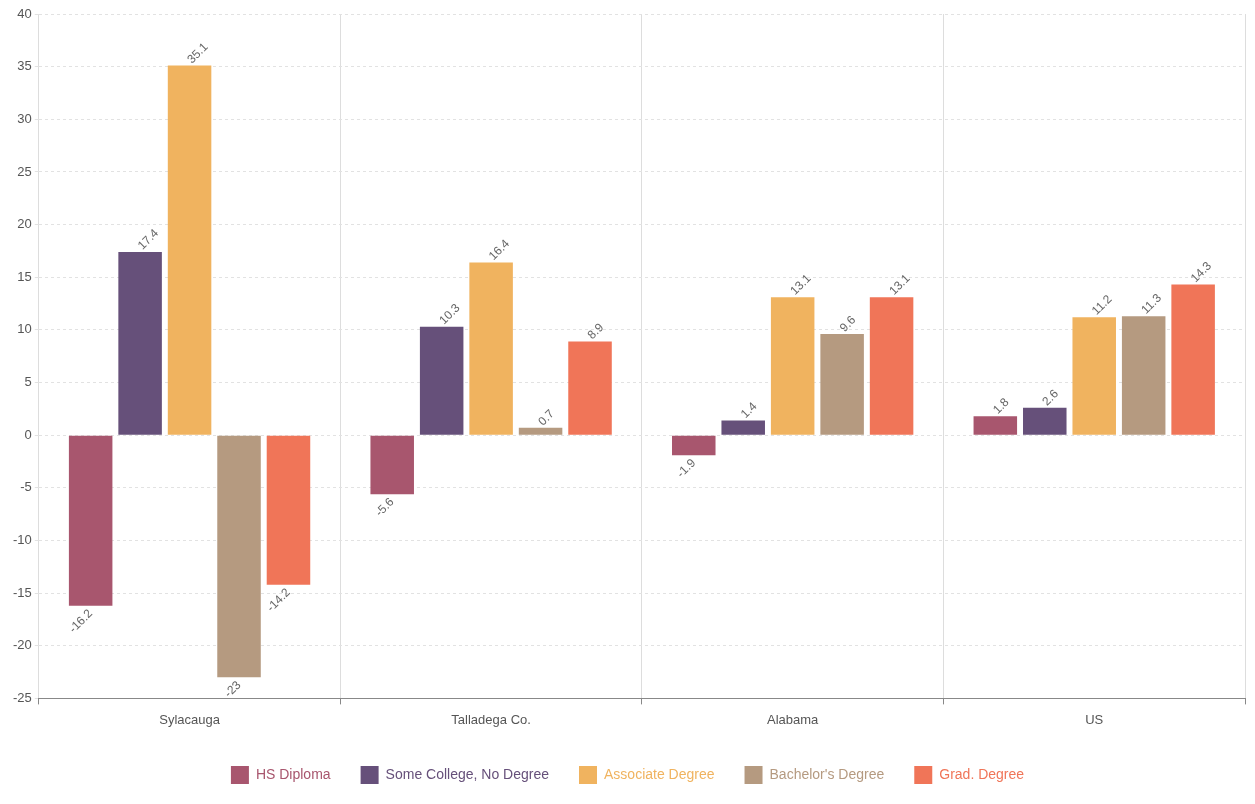  I want to click on y-tick-label: 10, so click(24, 329).